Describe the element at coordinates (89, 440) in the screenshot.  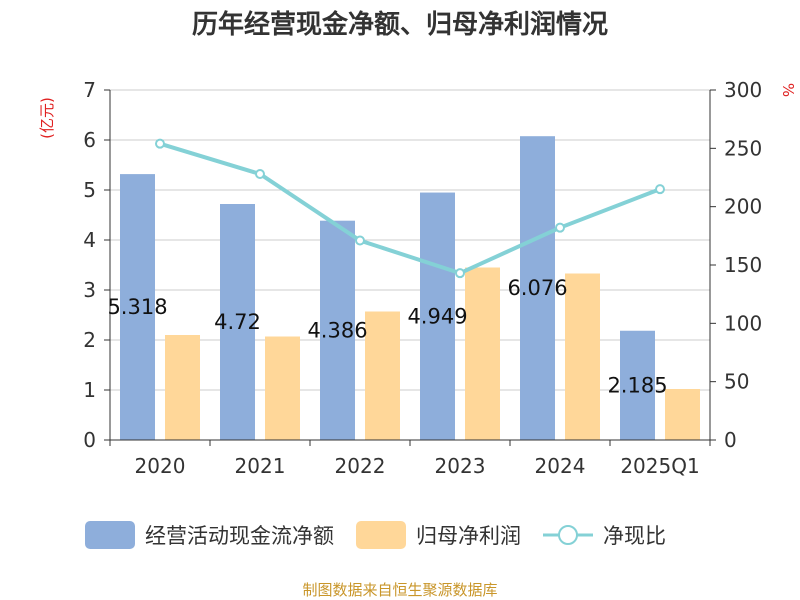
I see `left-tick-label: 0` at that location.